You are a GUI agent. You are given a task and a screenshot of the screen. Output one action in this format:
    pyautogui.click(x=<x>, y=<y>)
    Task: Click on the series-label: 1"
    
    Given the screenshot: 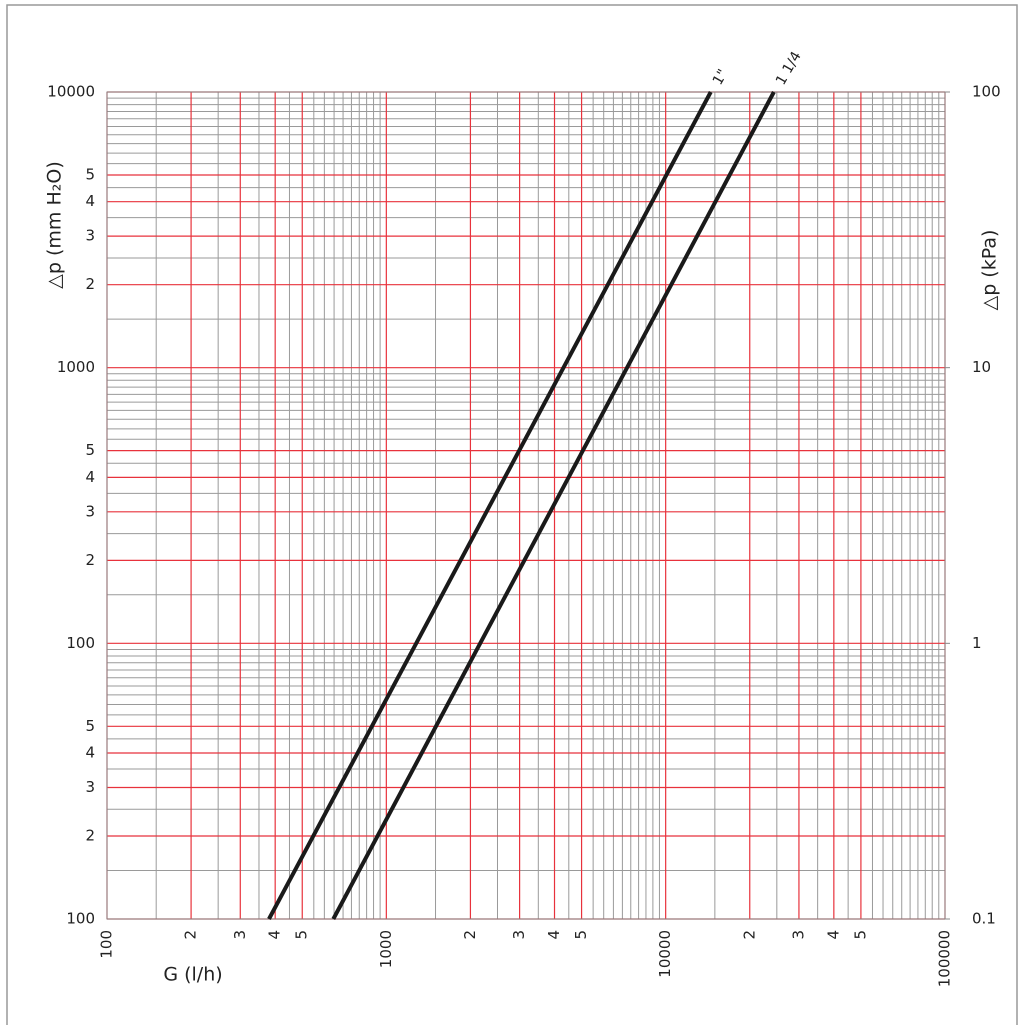 What is the action you would take?
    pyautogui.click(x=721, y=77)
    